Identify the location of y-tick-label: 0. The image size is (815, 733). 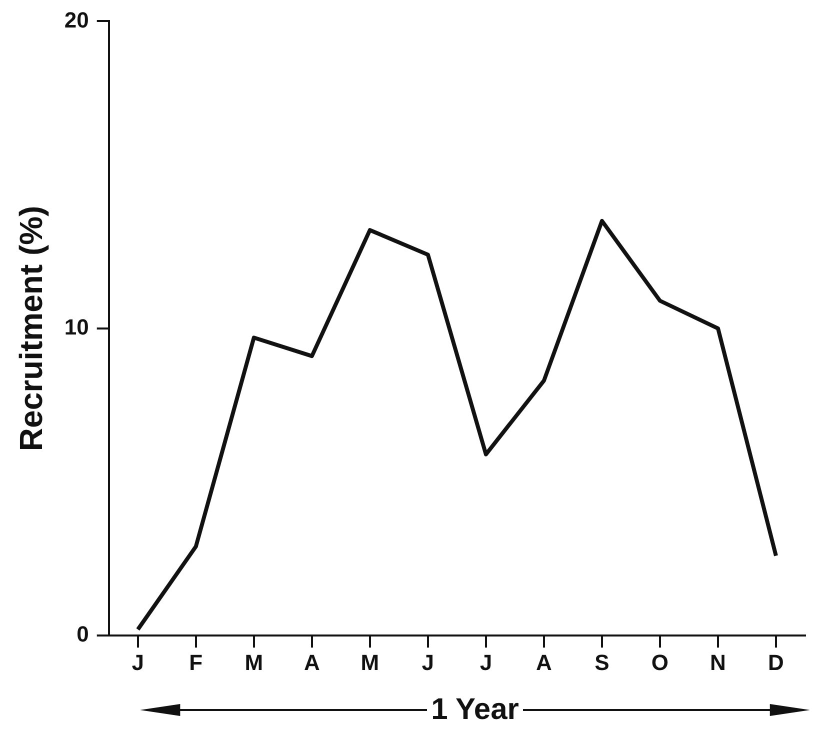
(82, 634).